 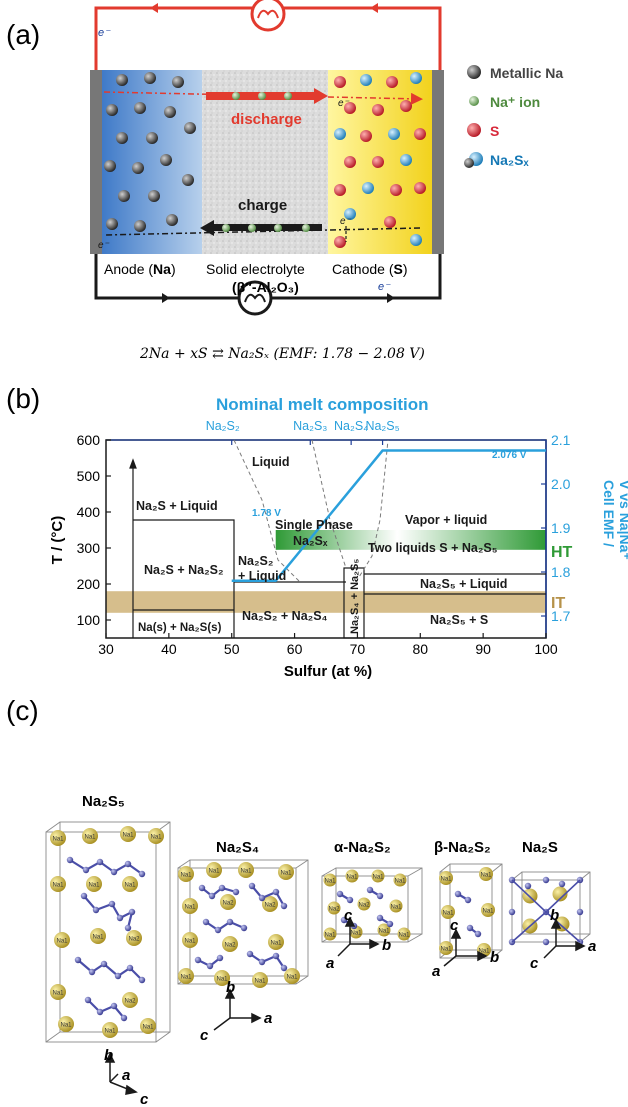 I want to click on crystal-title-alpha-na2s2: α-Na₂S₂, so click(x=362, y=847).